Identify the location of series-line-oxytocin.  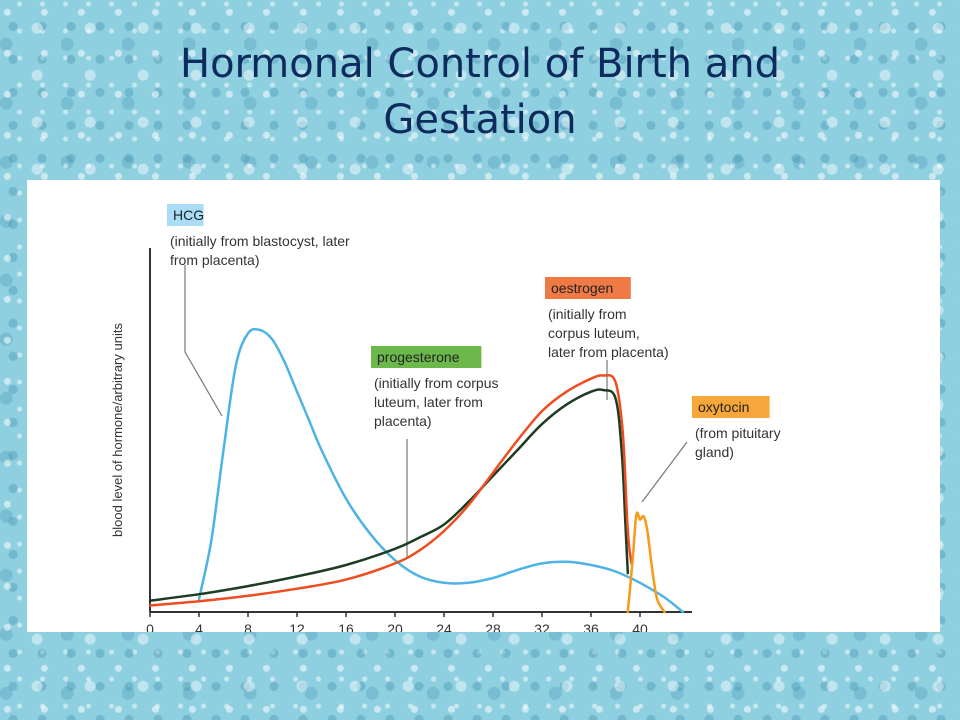
(646, 562).